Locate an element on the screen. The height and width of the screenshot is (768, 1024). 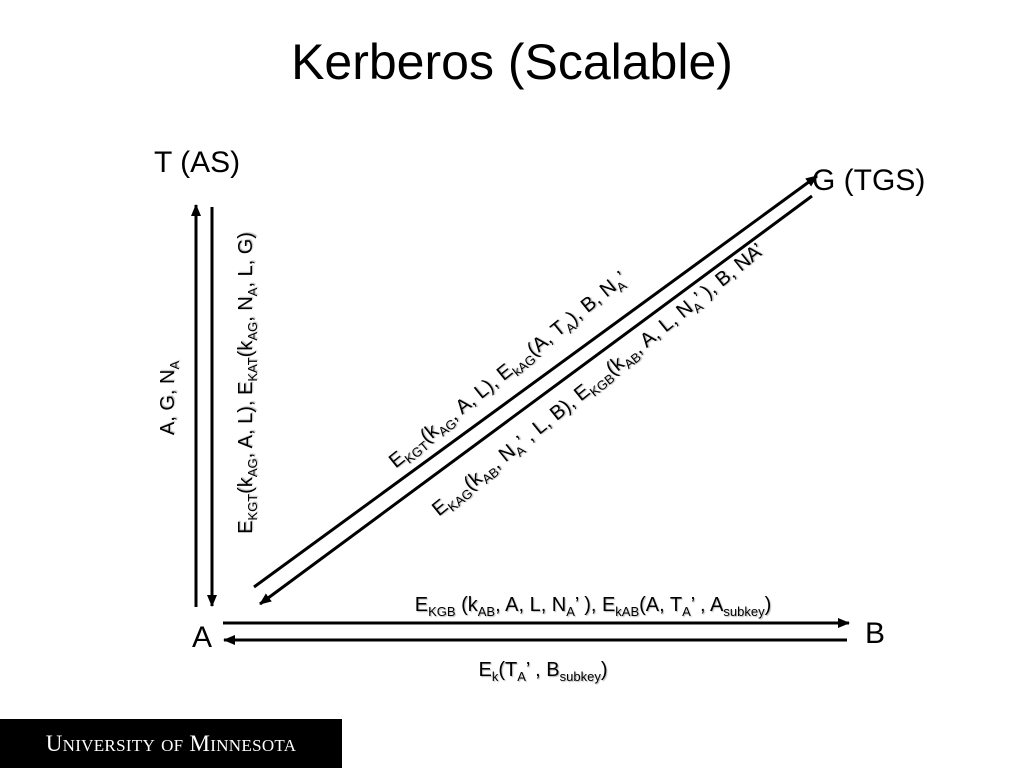
node-client: A is located at coordinates (202, 637).